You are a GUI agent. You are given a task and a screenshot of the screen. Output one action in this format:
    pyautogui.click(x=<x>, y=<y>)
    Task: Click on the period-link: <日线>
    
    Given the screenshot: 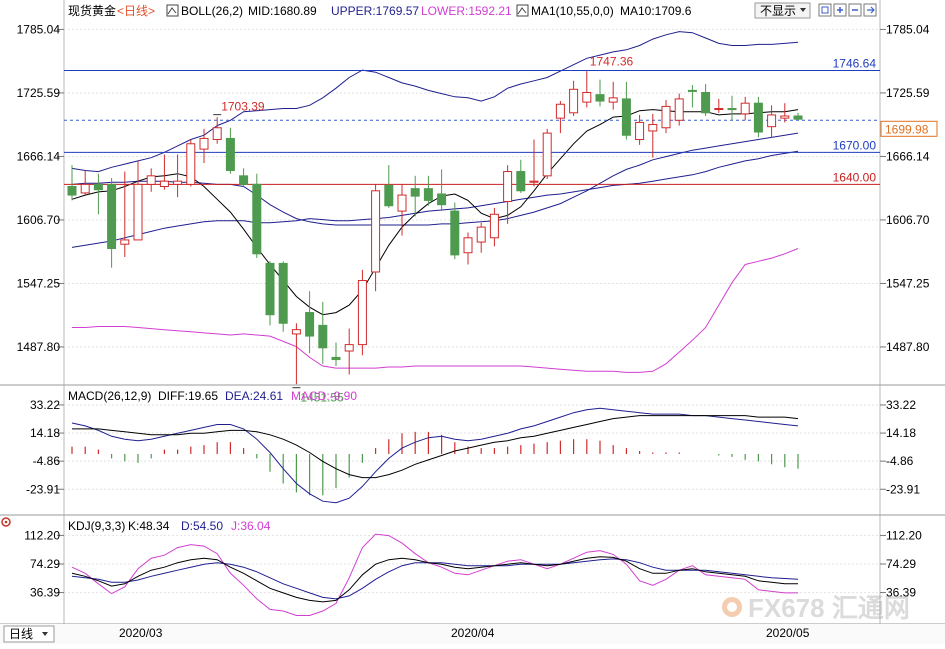 What is the action you would take?
    pyautogui.click(x=136, y=11)
    